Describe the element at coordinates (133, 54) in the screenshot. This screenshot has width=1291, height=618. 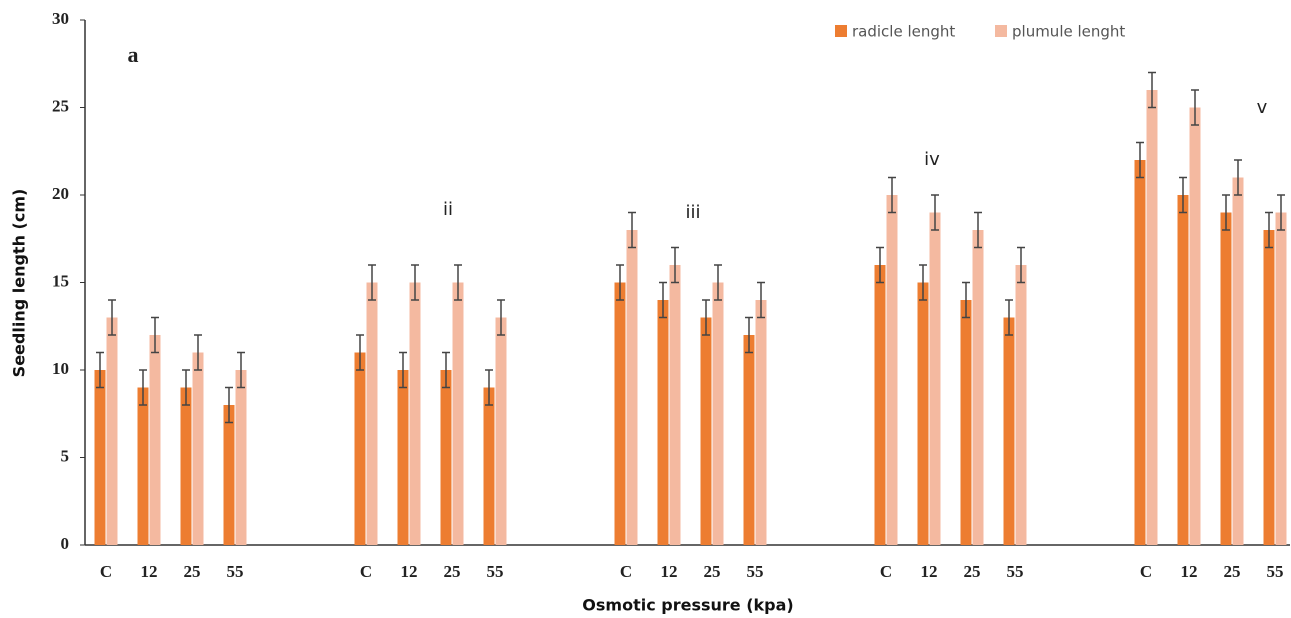
I see `annotation: a` at that location.